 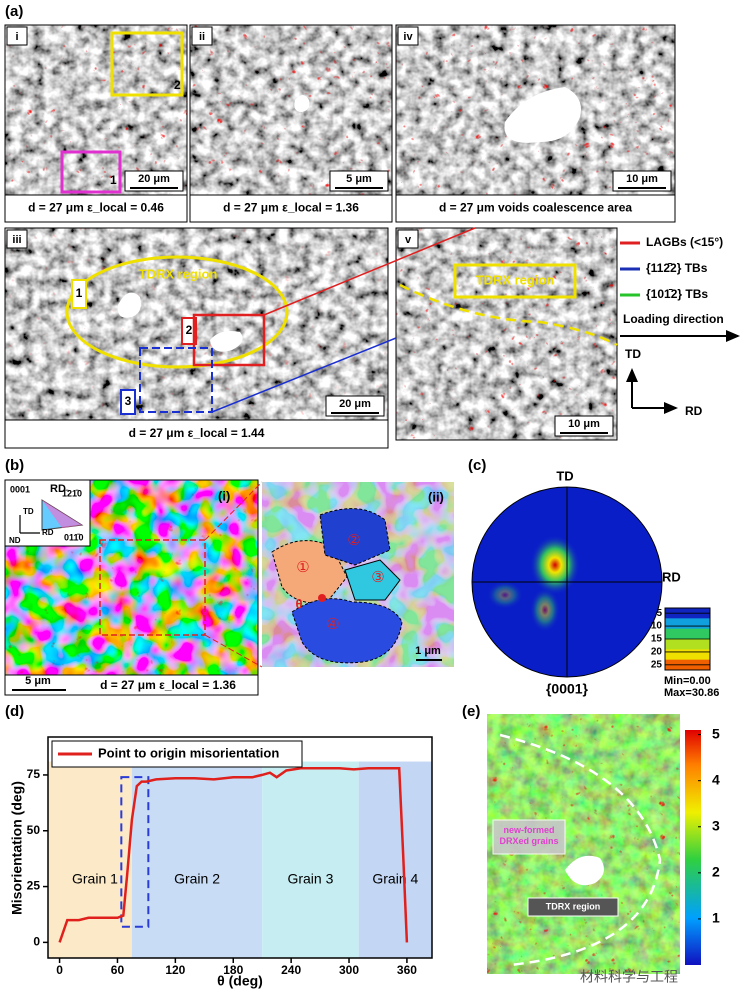 I want to click on colorbar-tick-label: 10, so click(x=657, y=626).